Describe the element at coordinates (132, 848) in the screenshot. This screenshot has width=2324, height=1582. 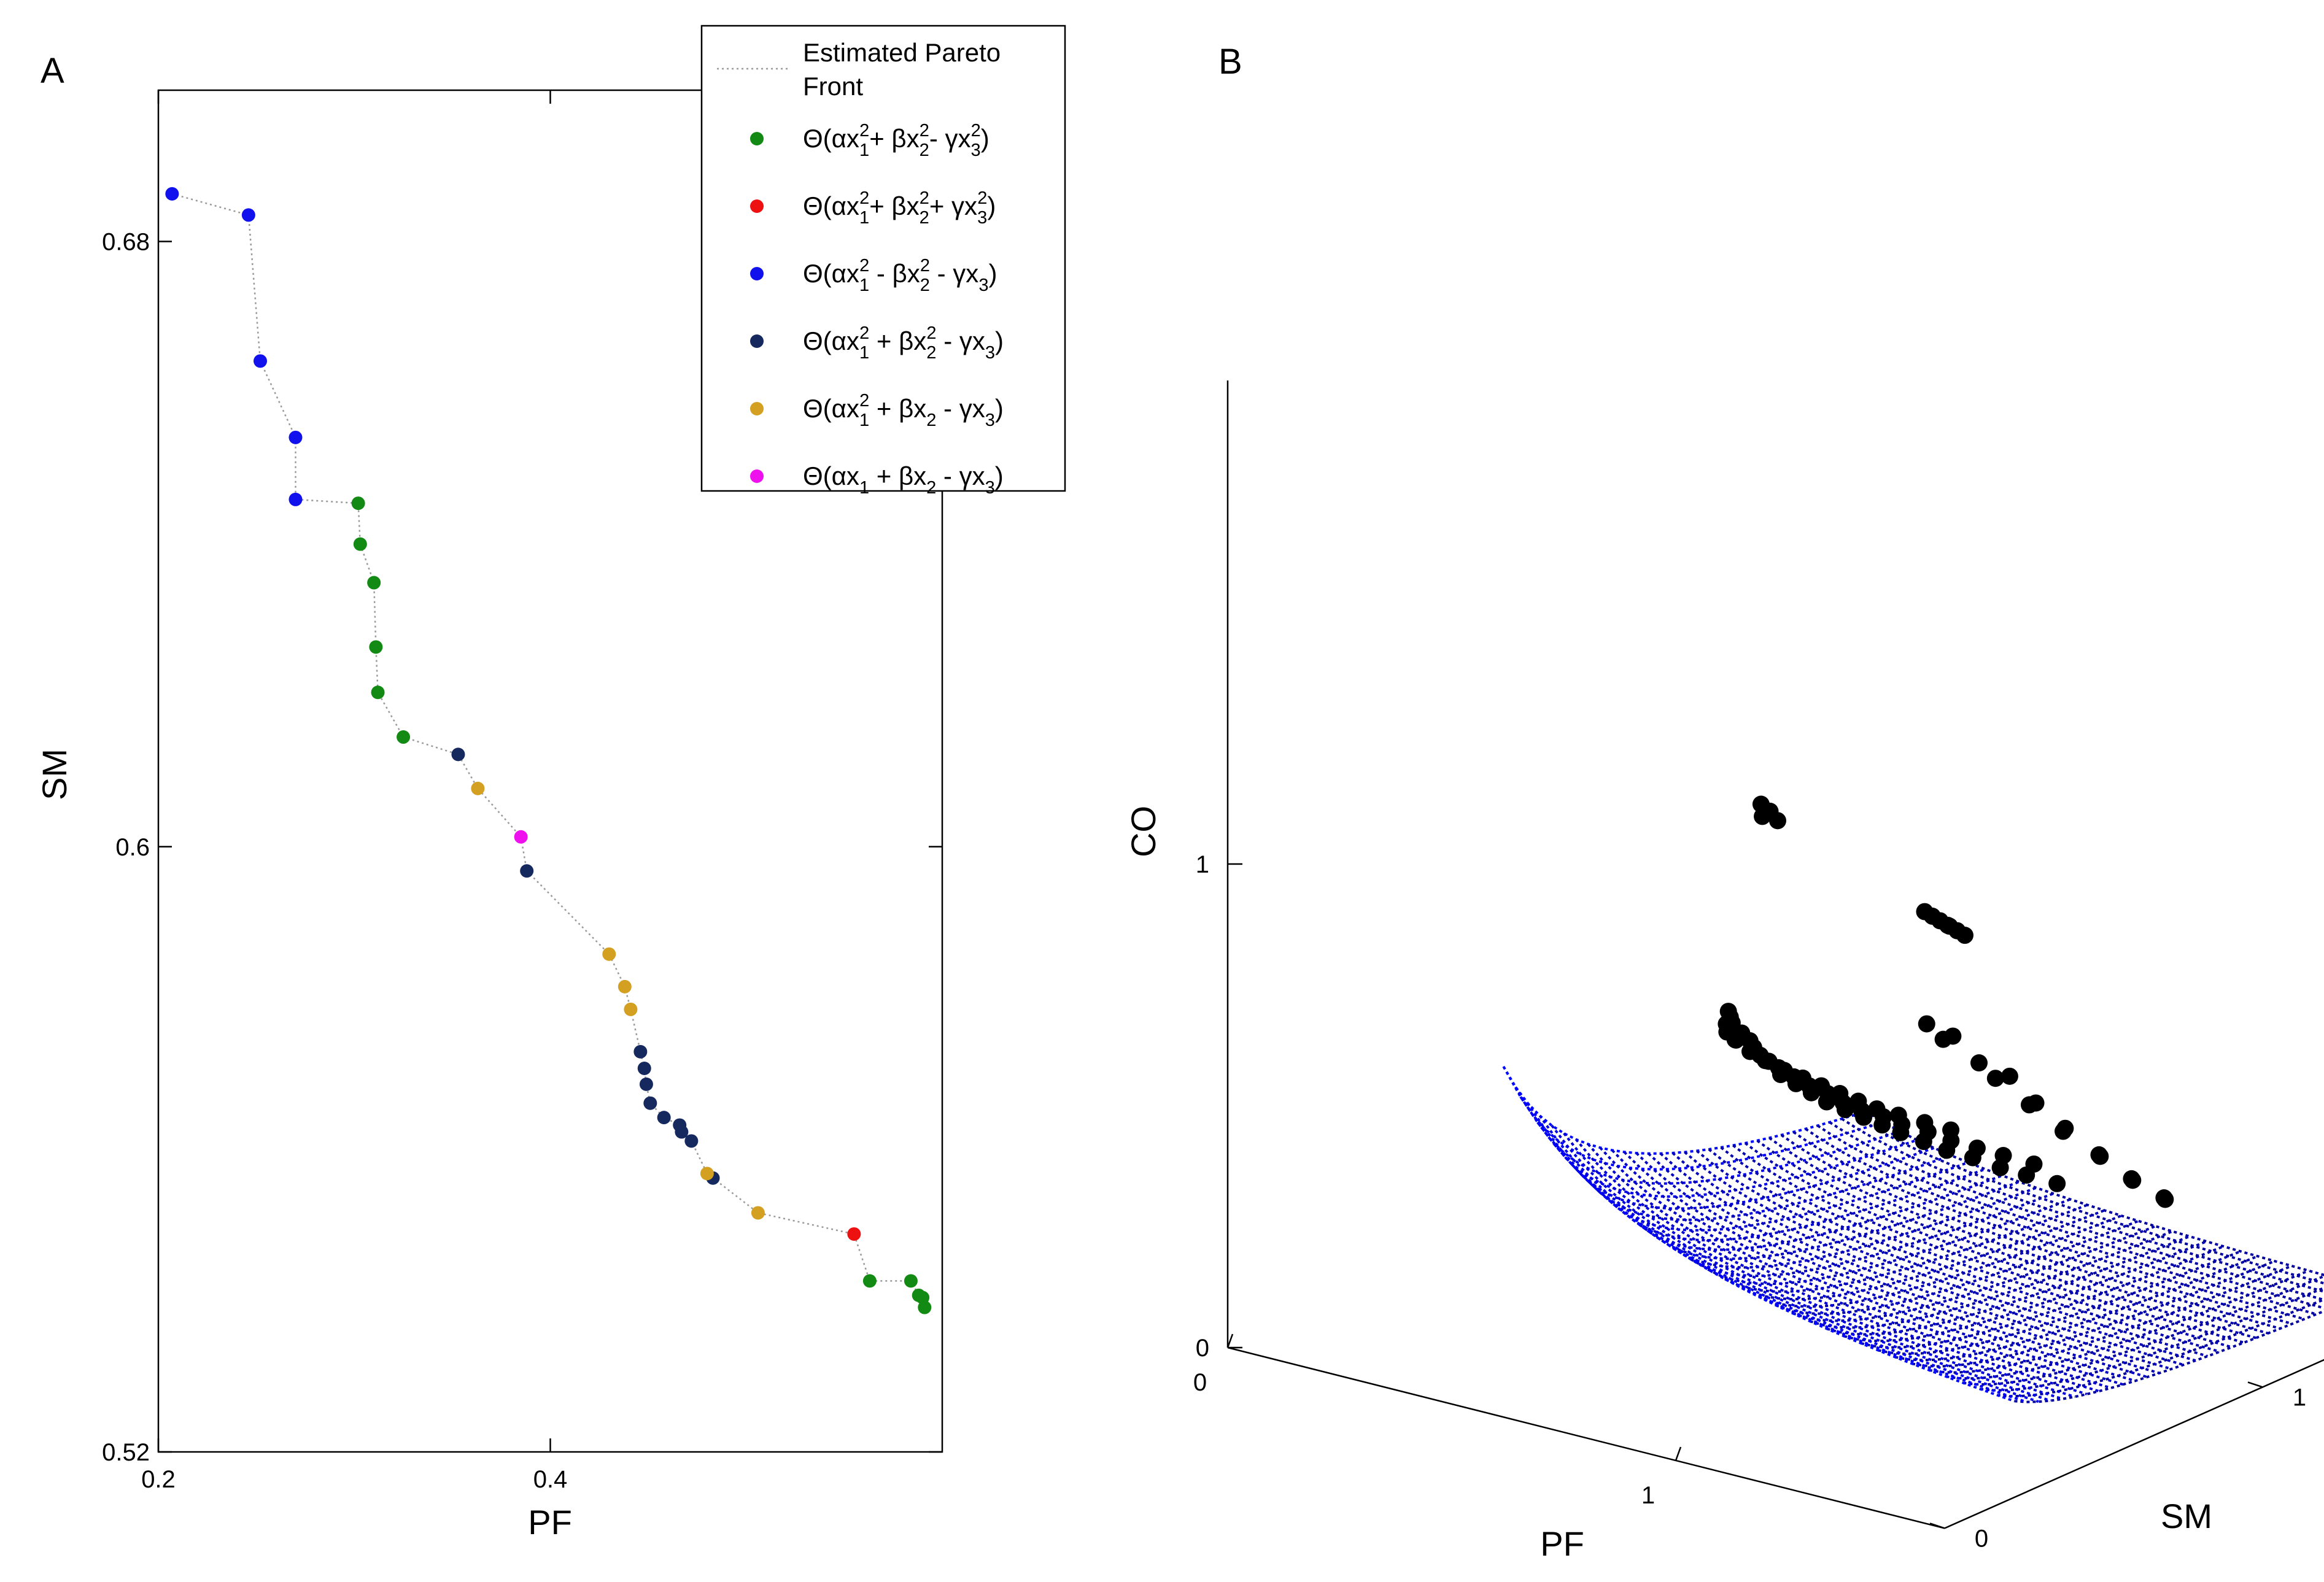
I see `y-tick-label: 0.6` at that location.